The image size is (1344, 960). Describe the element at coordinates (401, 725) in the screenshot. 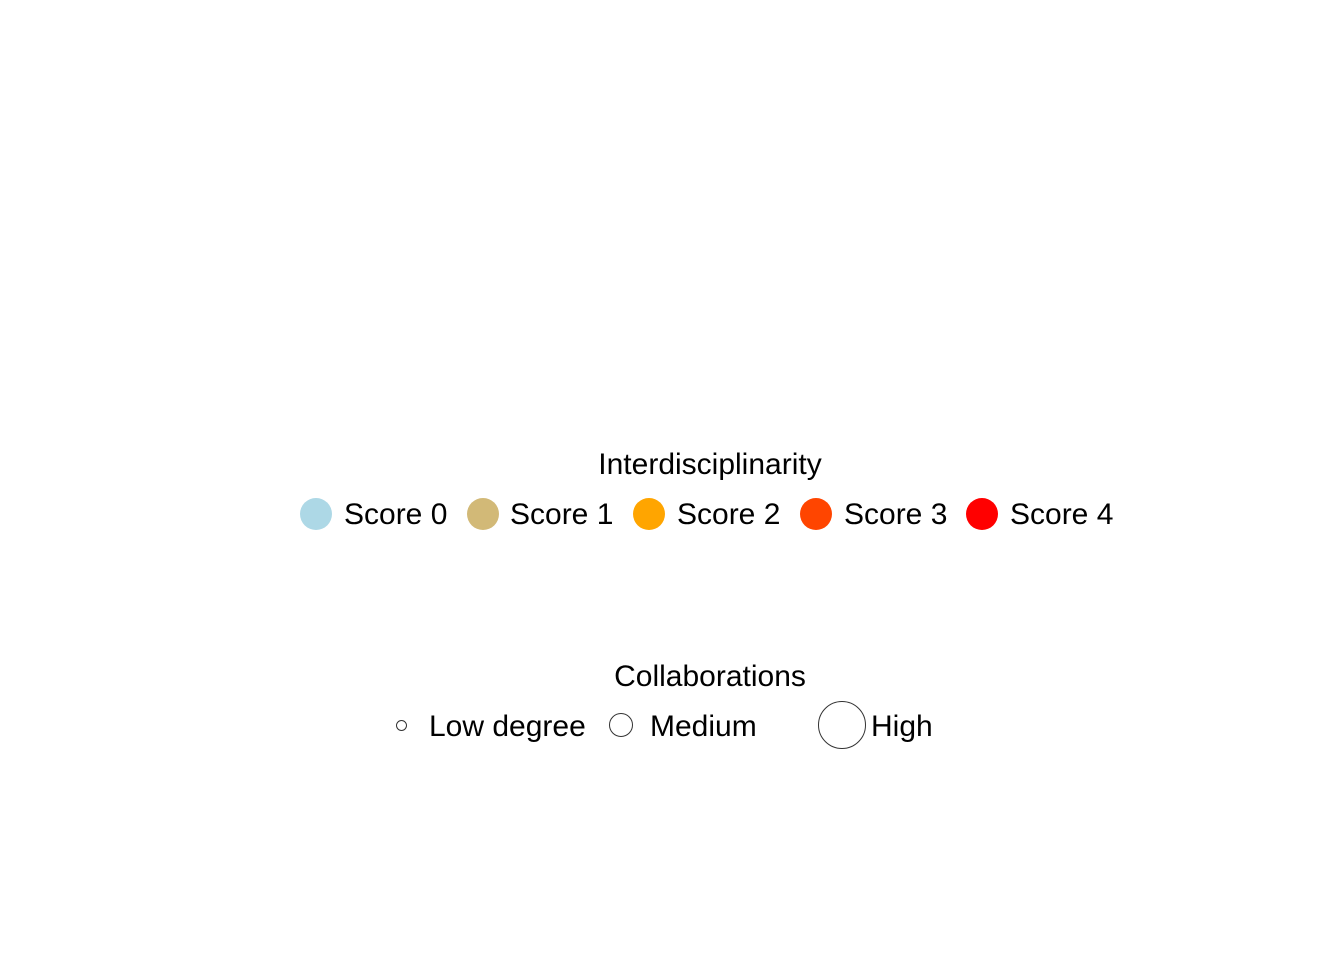

I see `legend-key-low-degree` at that location.